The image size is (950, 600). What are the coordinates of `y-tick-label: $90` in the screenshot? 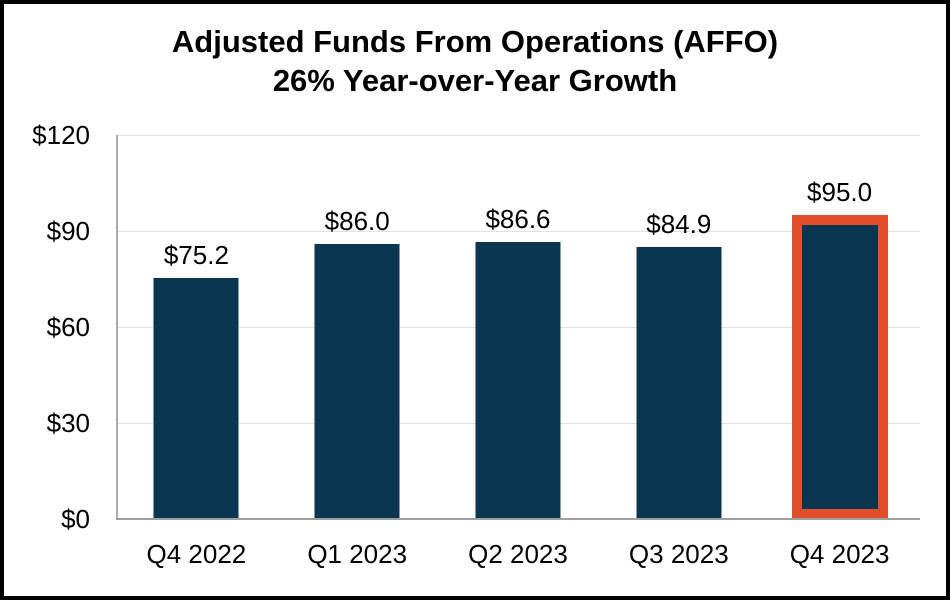 It's located at (68, 231).